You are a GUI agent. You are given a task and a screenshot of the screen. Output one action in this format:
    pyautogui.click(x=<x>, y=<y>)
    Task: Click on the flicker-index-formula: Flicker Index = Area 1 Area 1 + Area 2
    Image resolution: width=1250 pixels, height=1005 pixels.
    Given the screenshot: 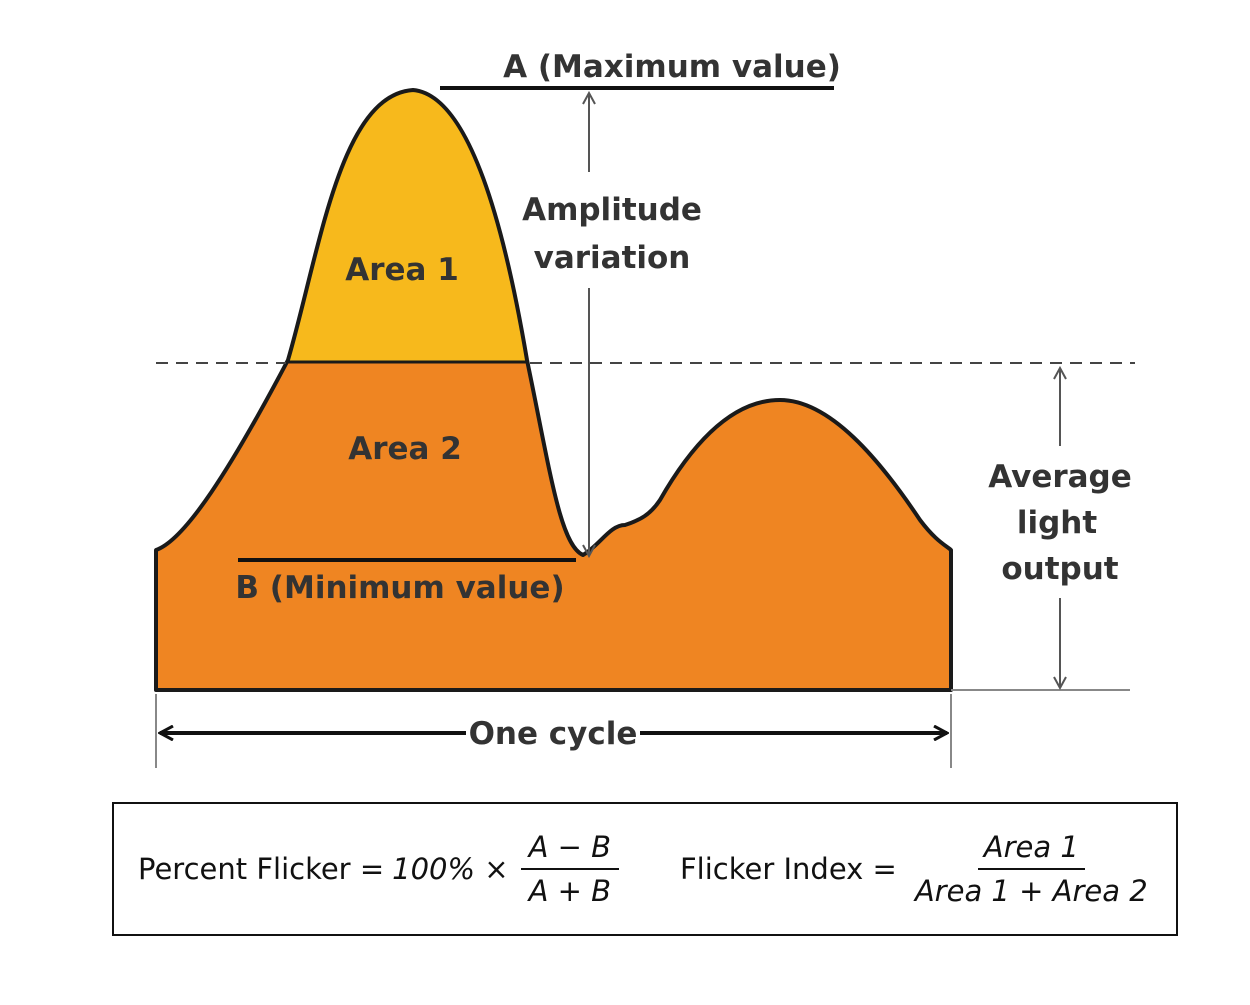 What is the action you would take?
    pyautogui.click(x=917, y=869)
    